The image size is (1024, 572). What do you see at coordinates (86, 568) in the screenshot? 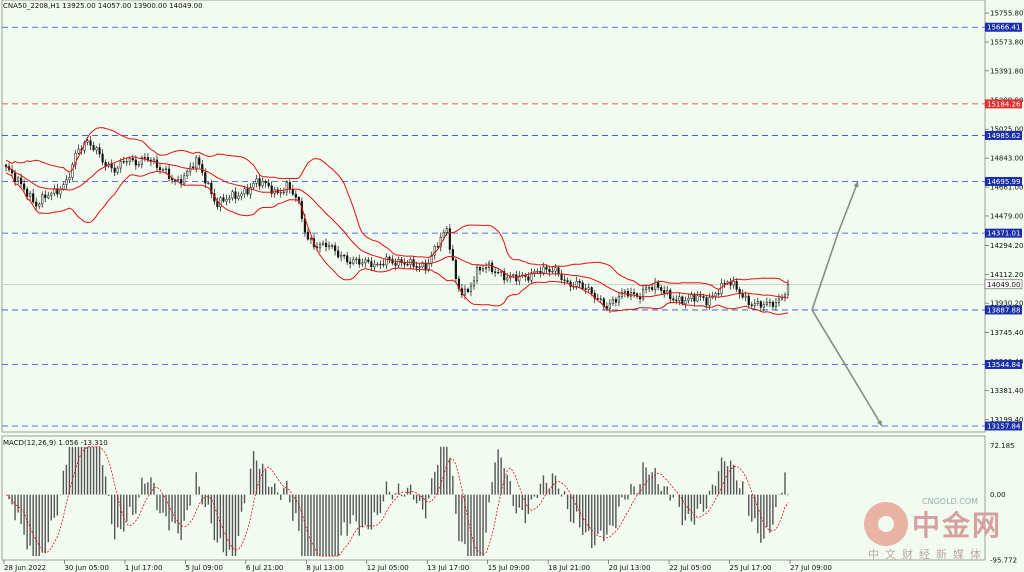
I see `x-tick-label: 30 Jun 05:00` at bounding box center [86, 568].